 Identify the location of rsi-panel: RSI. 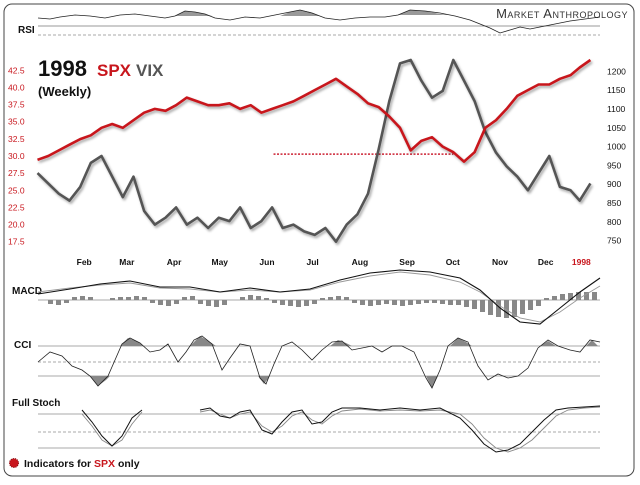
(309, 22).